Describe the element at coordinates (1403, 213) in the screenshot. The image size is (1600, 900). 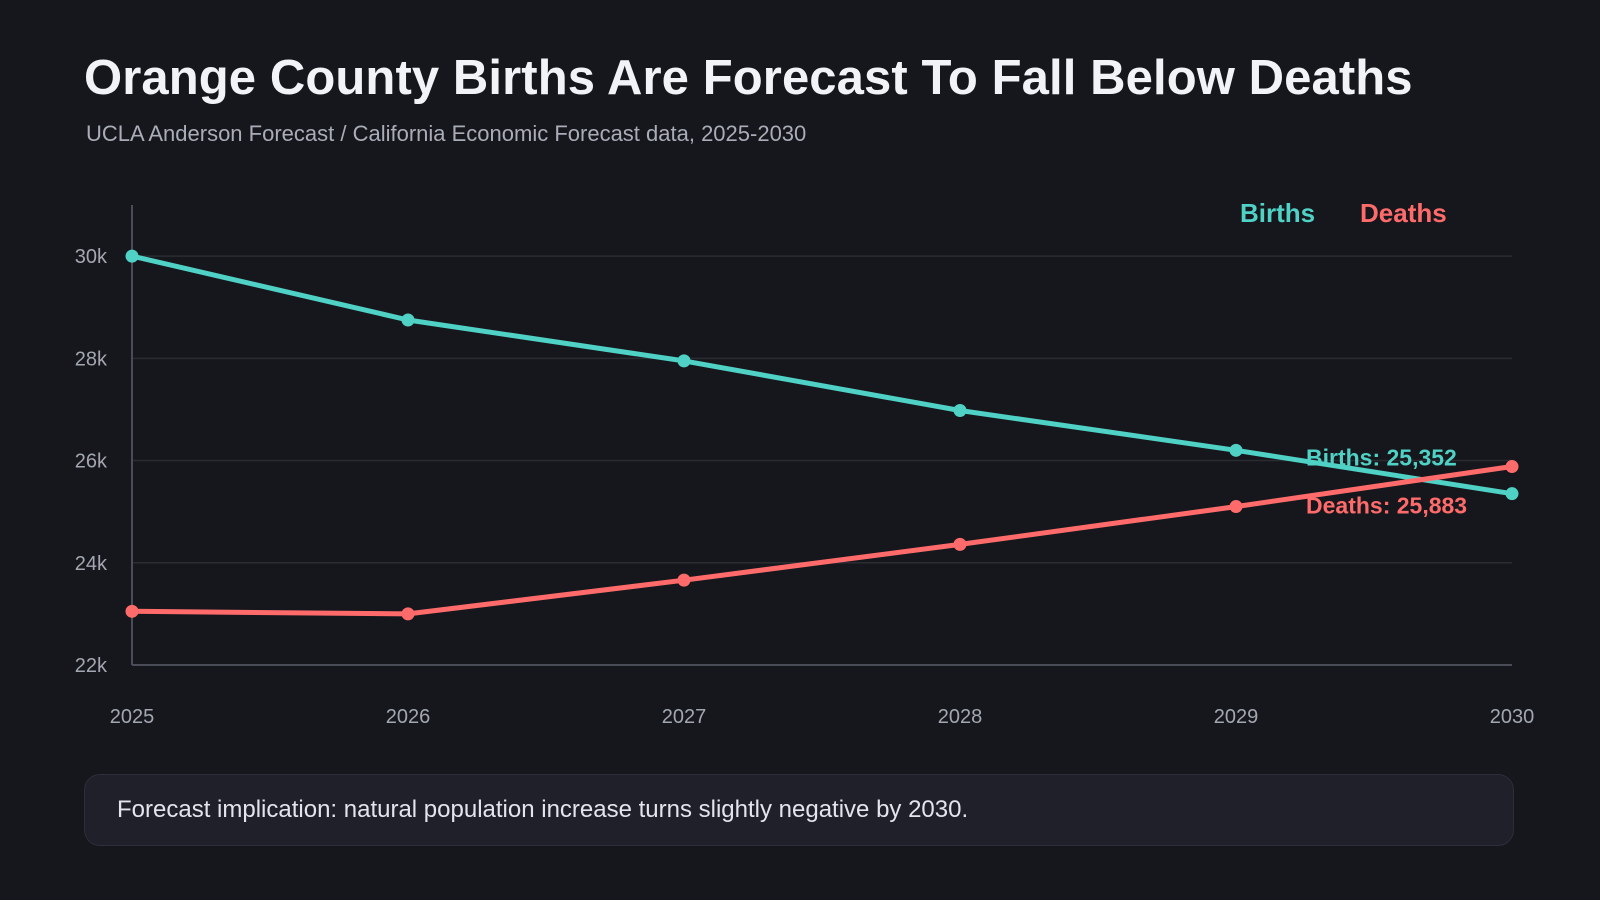
I see `legend-item-deaths: Deaths` at that location.